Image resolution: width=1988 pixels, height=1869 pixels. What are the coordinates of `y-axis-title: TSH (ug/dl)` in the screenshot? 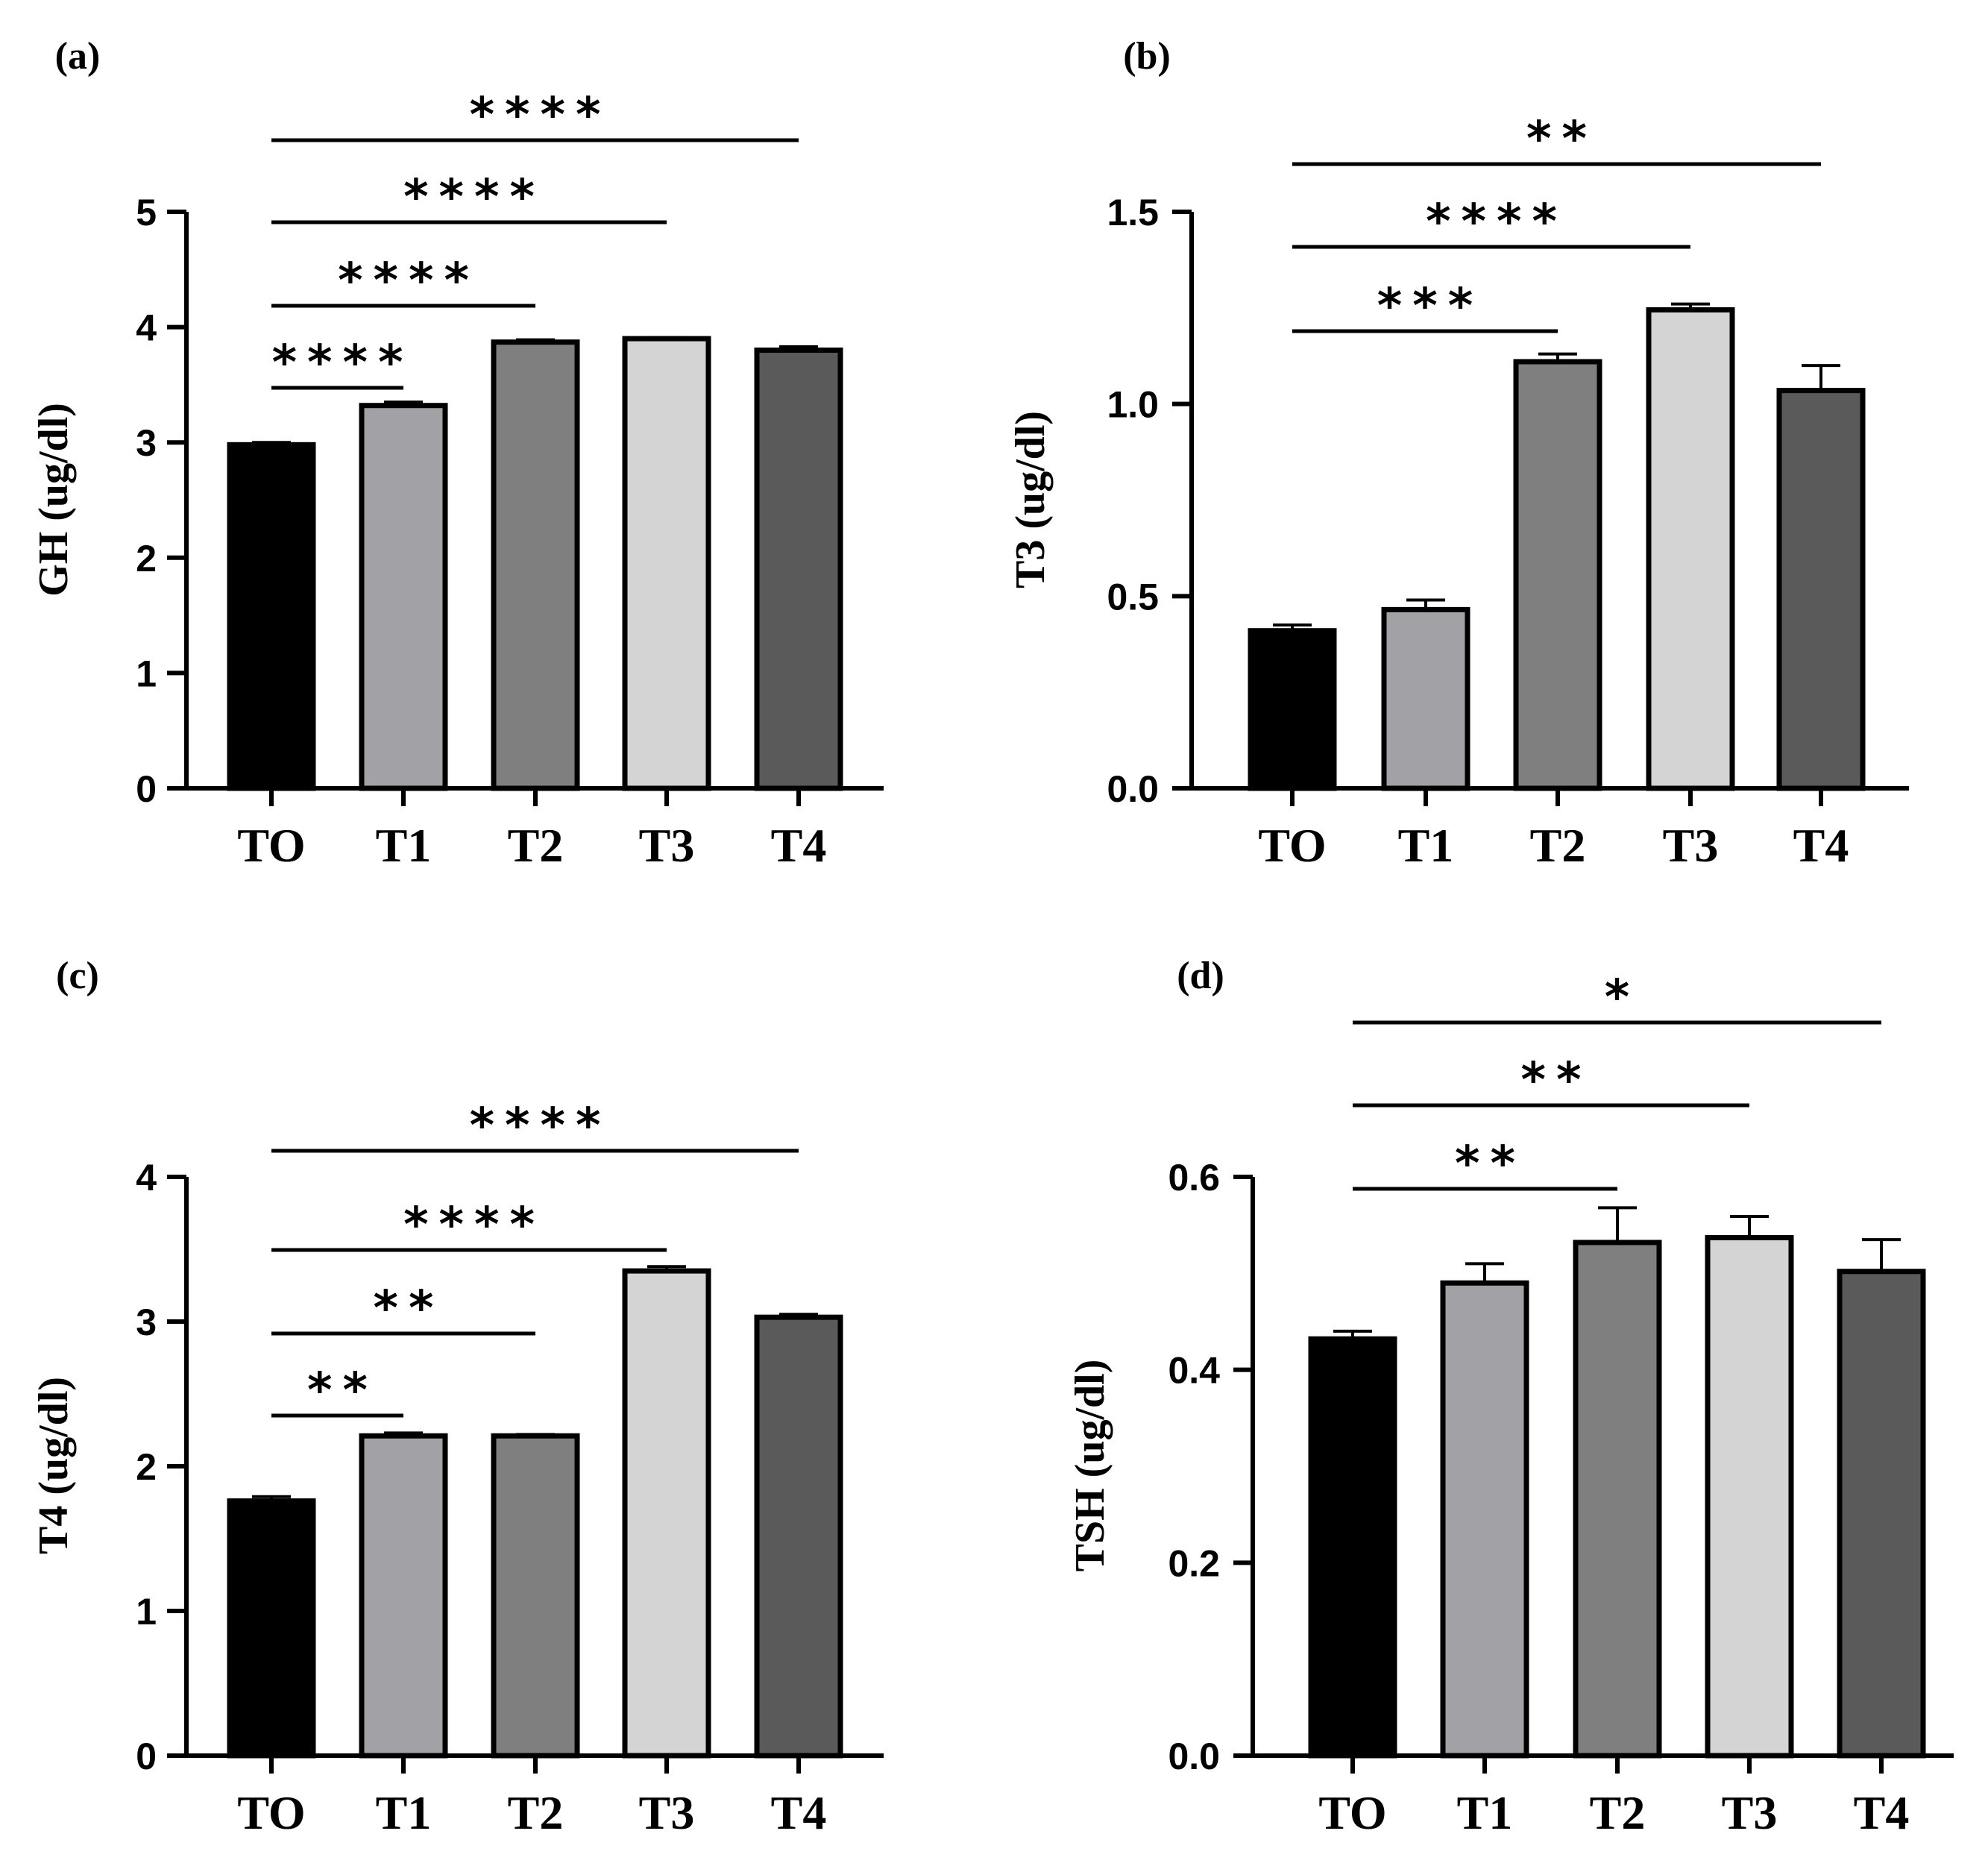 It's located at (1090, 1466).